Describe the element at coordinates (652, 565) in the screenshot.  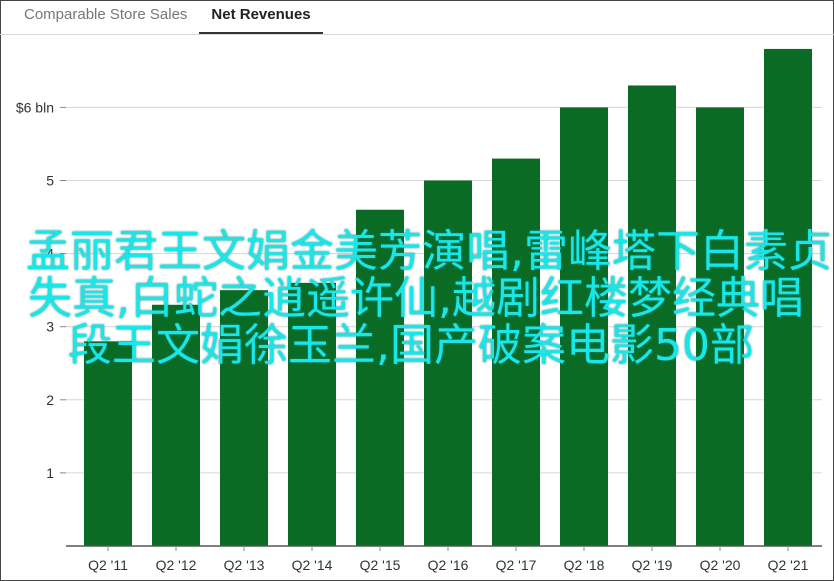
I see `x-tick-label: Q2 '19` at that location.